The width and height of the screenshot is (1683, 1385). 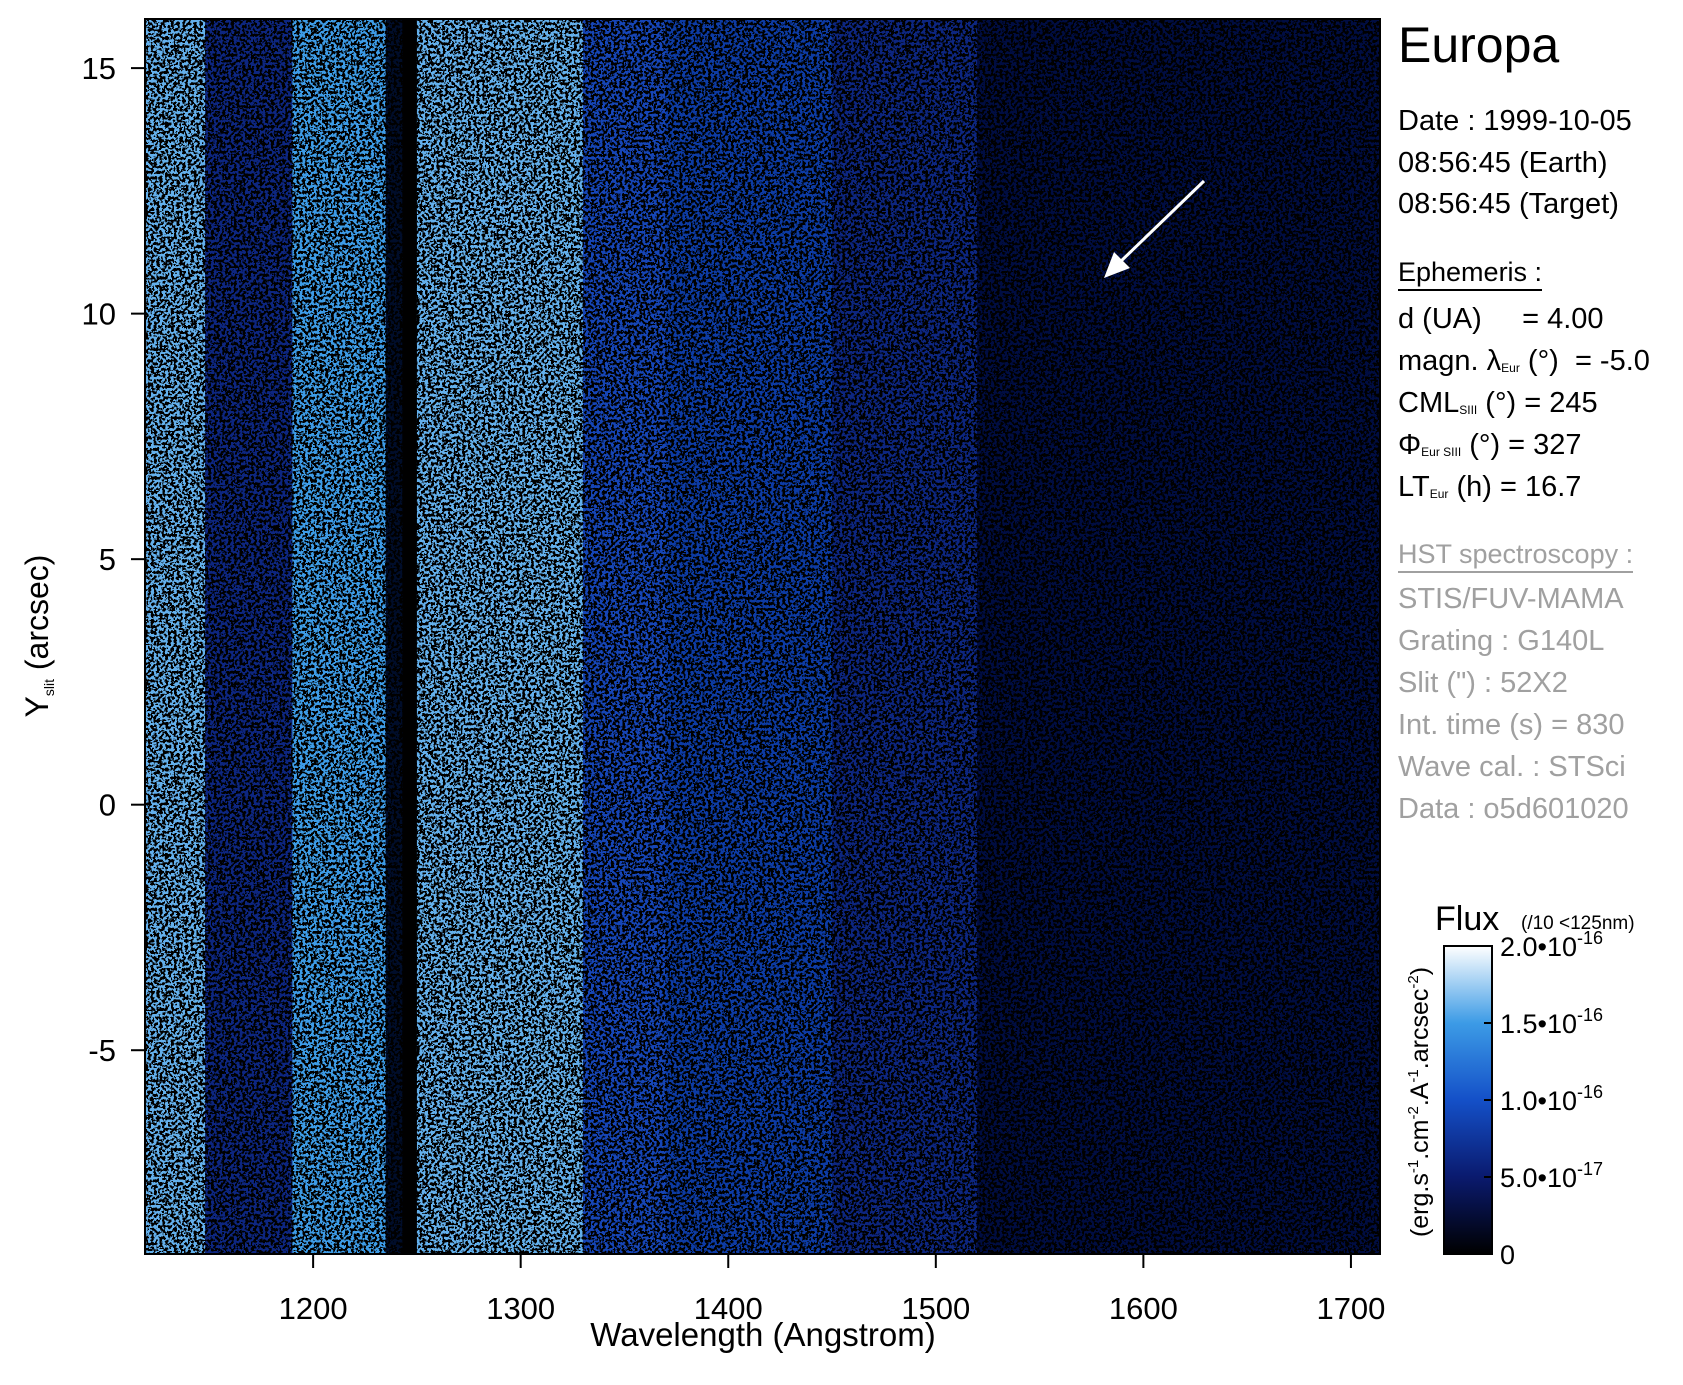 I want to click on hst-line: Data : o5d601020, so click(x=1513, y=809).